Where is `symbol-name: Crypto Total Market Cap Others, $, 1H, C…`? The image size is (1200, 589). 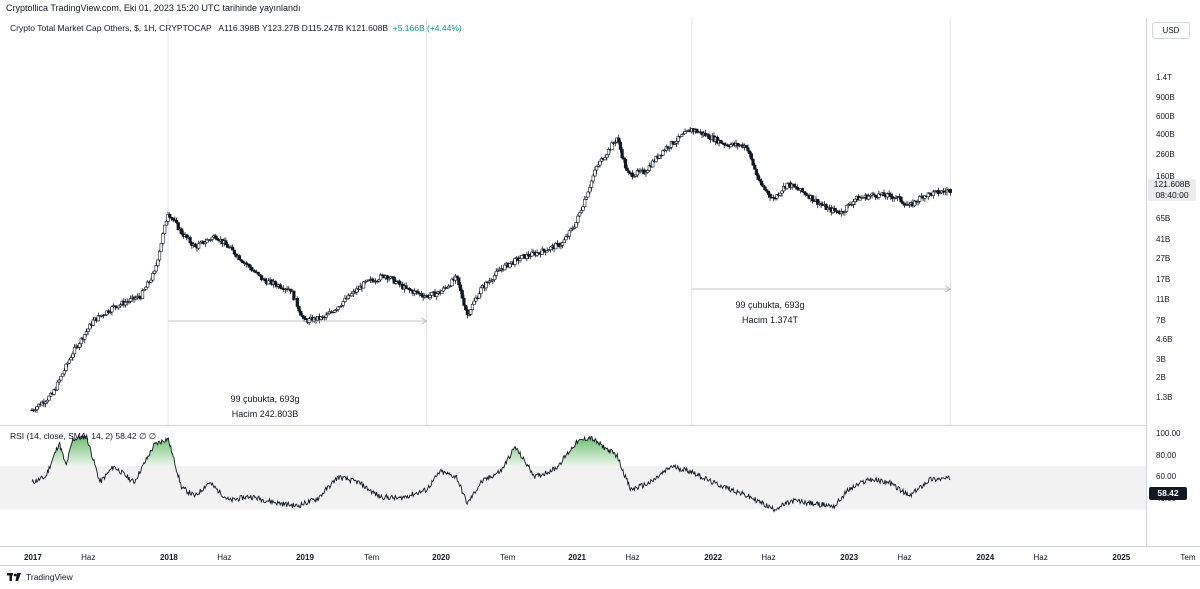
symbol-name: Crypto Total Market Cap Others, $, 1H, C… is located at coordinates (111, 28).